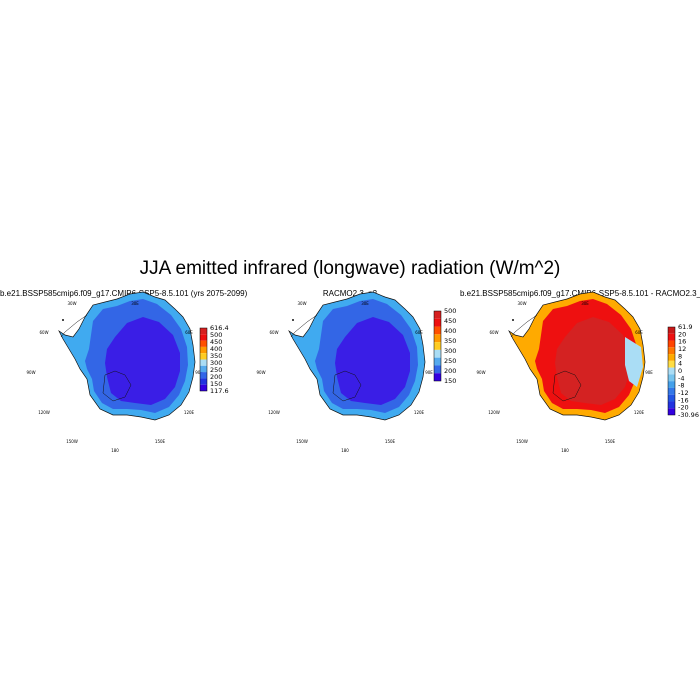 The width and height of the screenshot is (700, 700). What do you see at coordinates (681, 386) in the screenshot?
I see `colorbar-label: -8` at bounding box center [681, 386].